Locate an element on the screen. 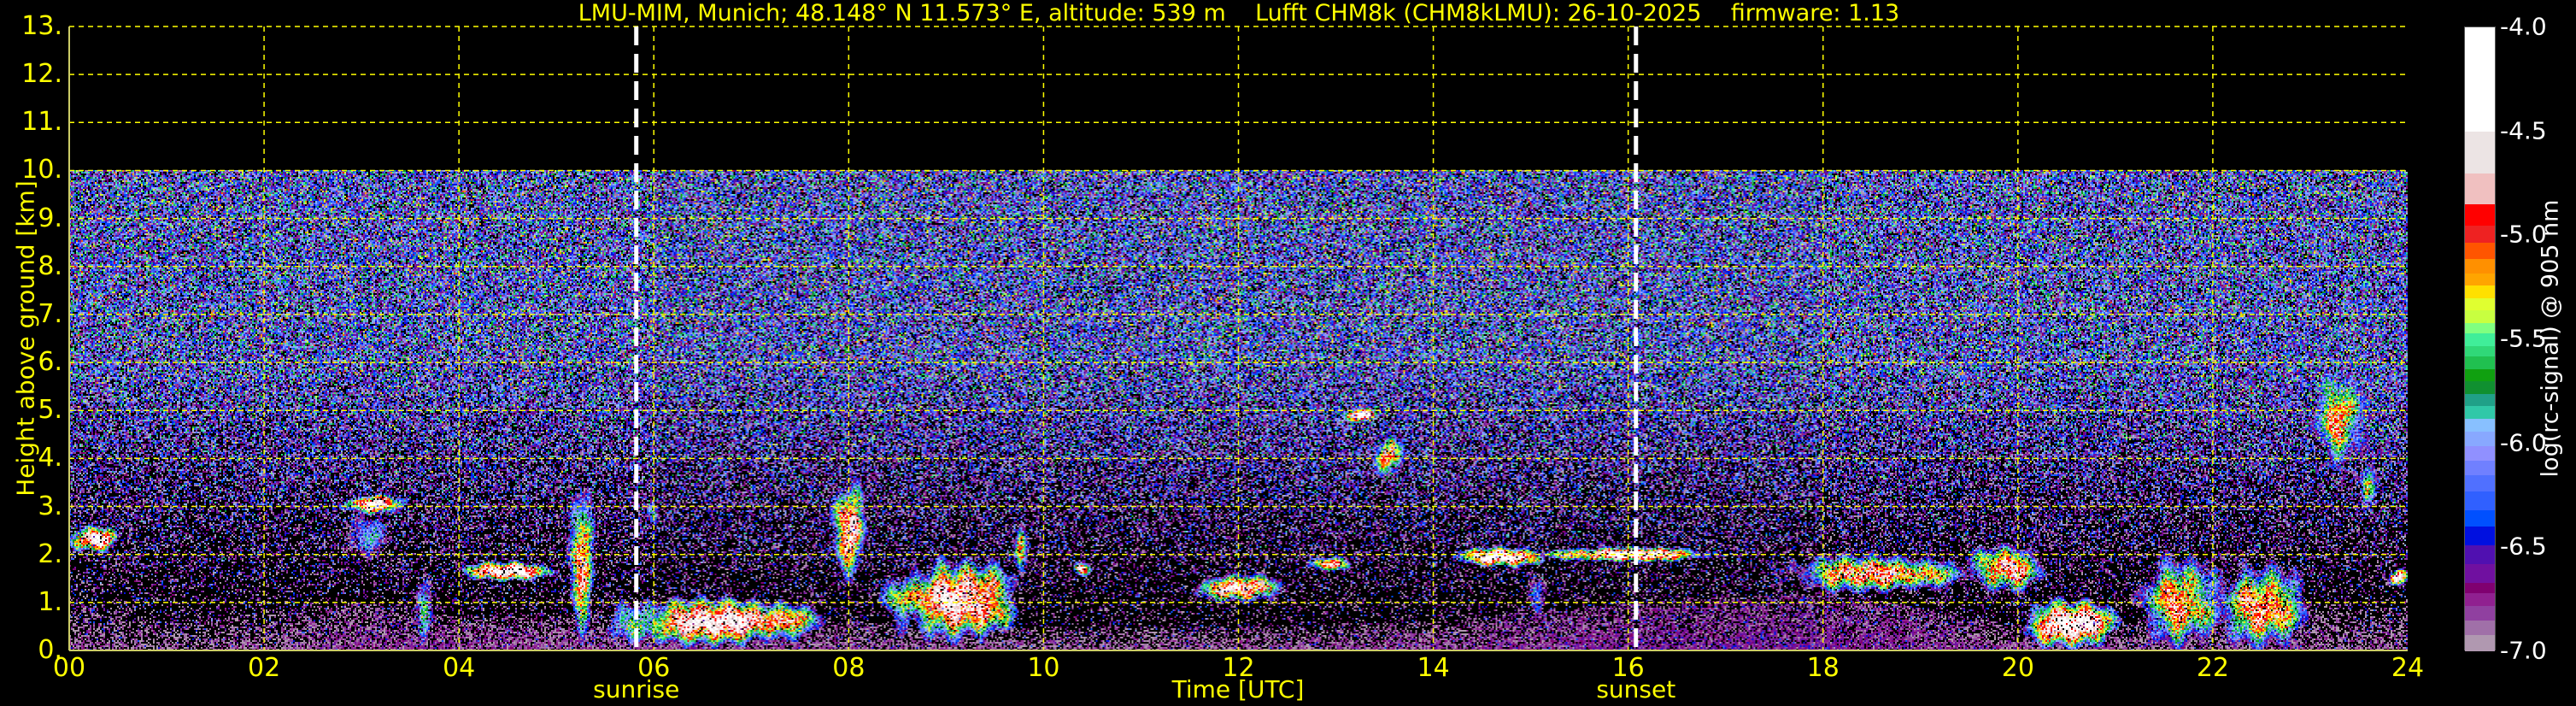 This screenshot has width=2576, height=706. x-tick-label: 08 is located at coordinates (849, 668).